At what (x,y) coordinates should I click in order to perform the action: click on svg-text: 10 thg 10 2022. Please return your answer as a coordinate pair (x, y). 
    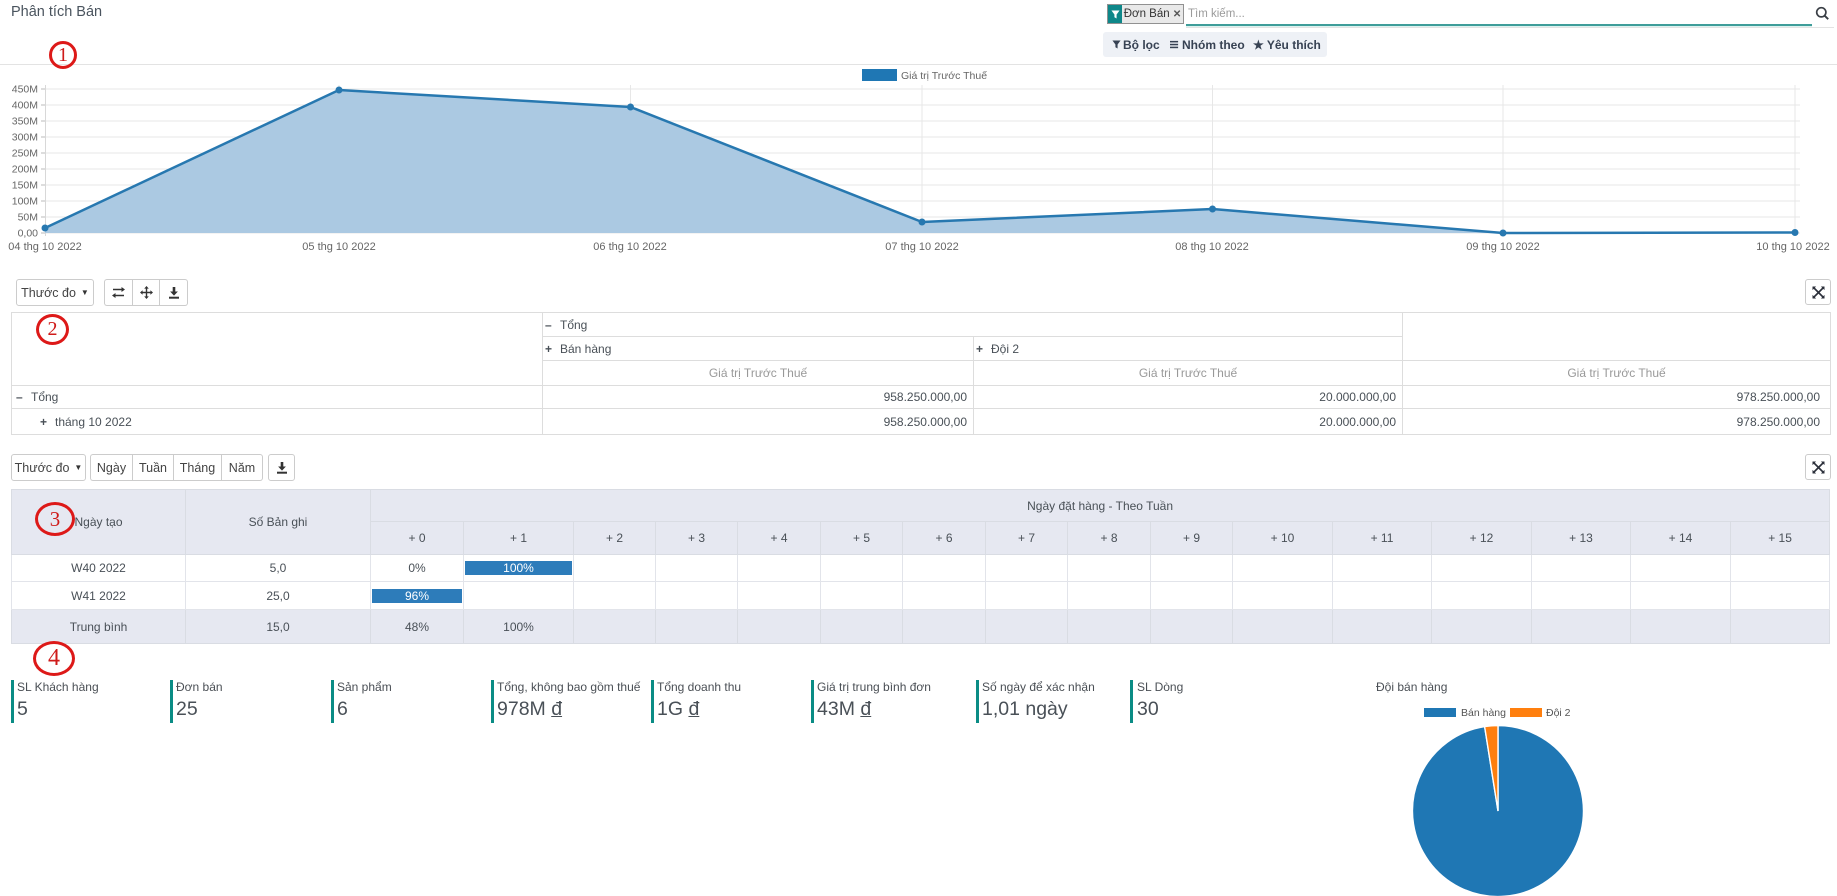
    Looking at the image, I should click on (1792, 247).